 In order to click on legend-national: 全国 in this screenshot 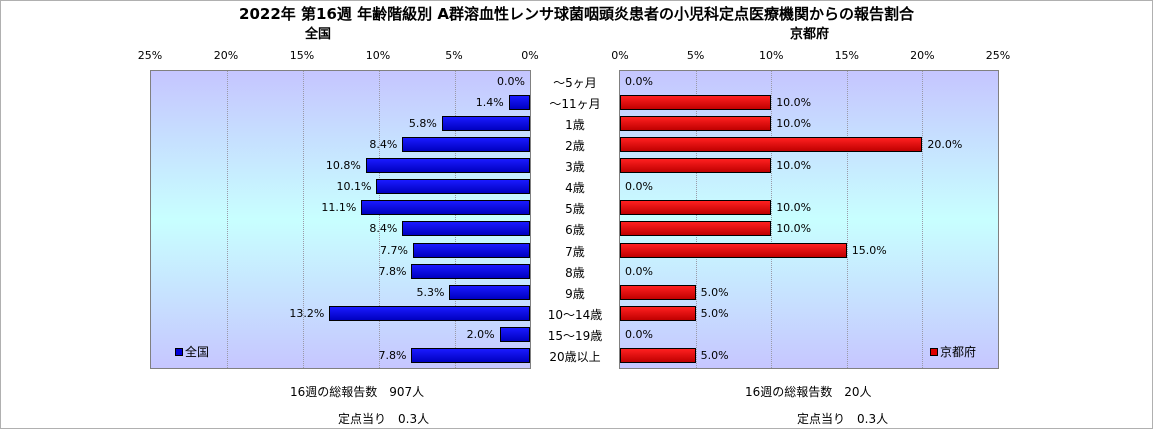, I will do `click(192, 351)`.